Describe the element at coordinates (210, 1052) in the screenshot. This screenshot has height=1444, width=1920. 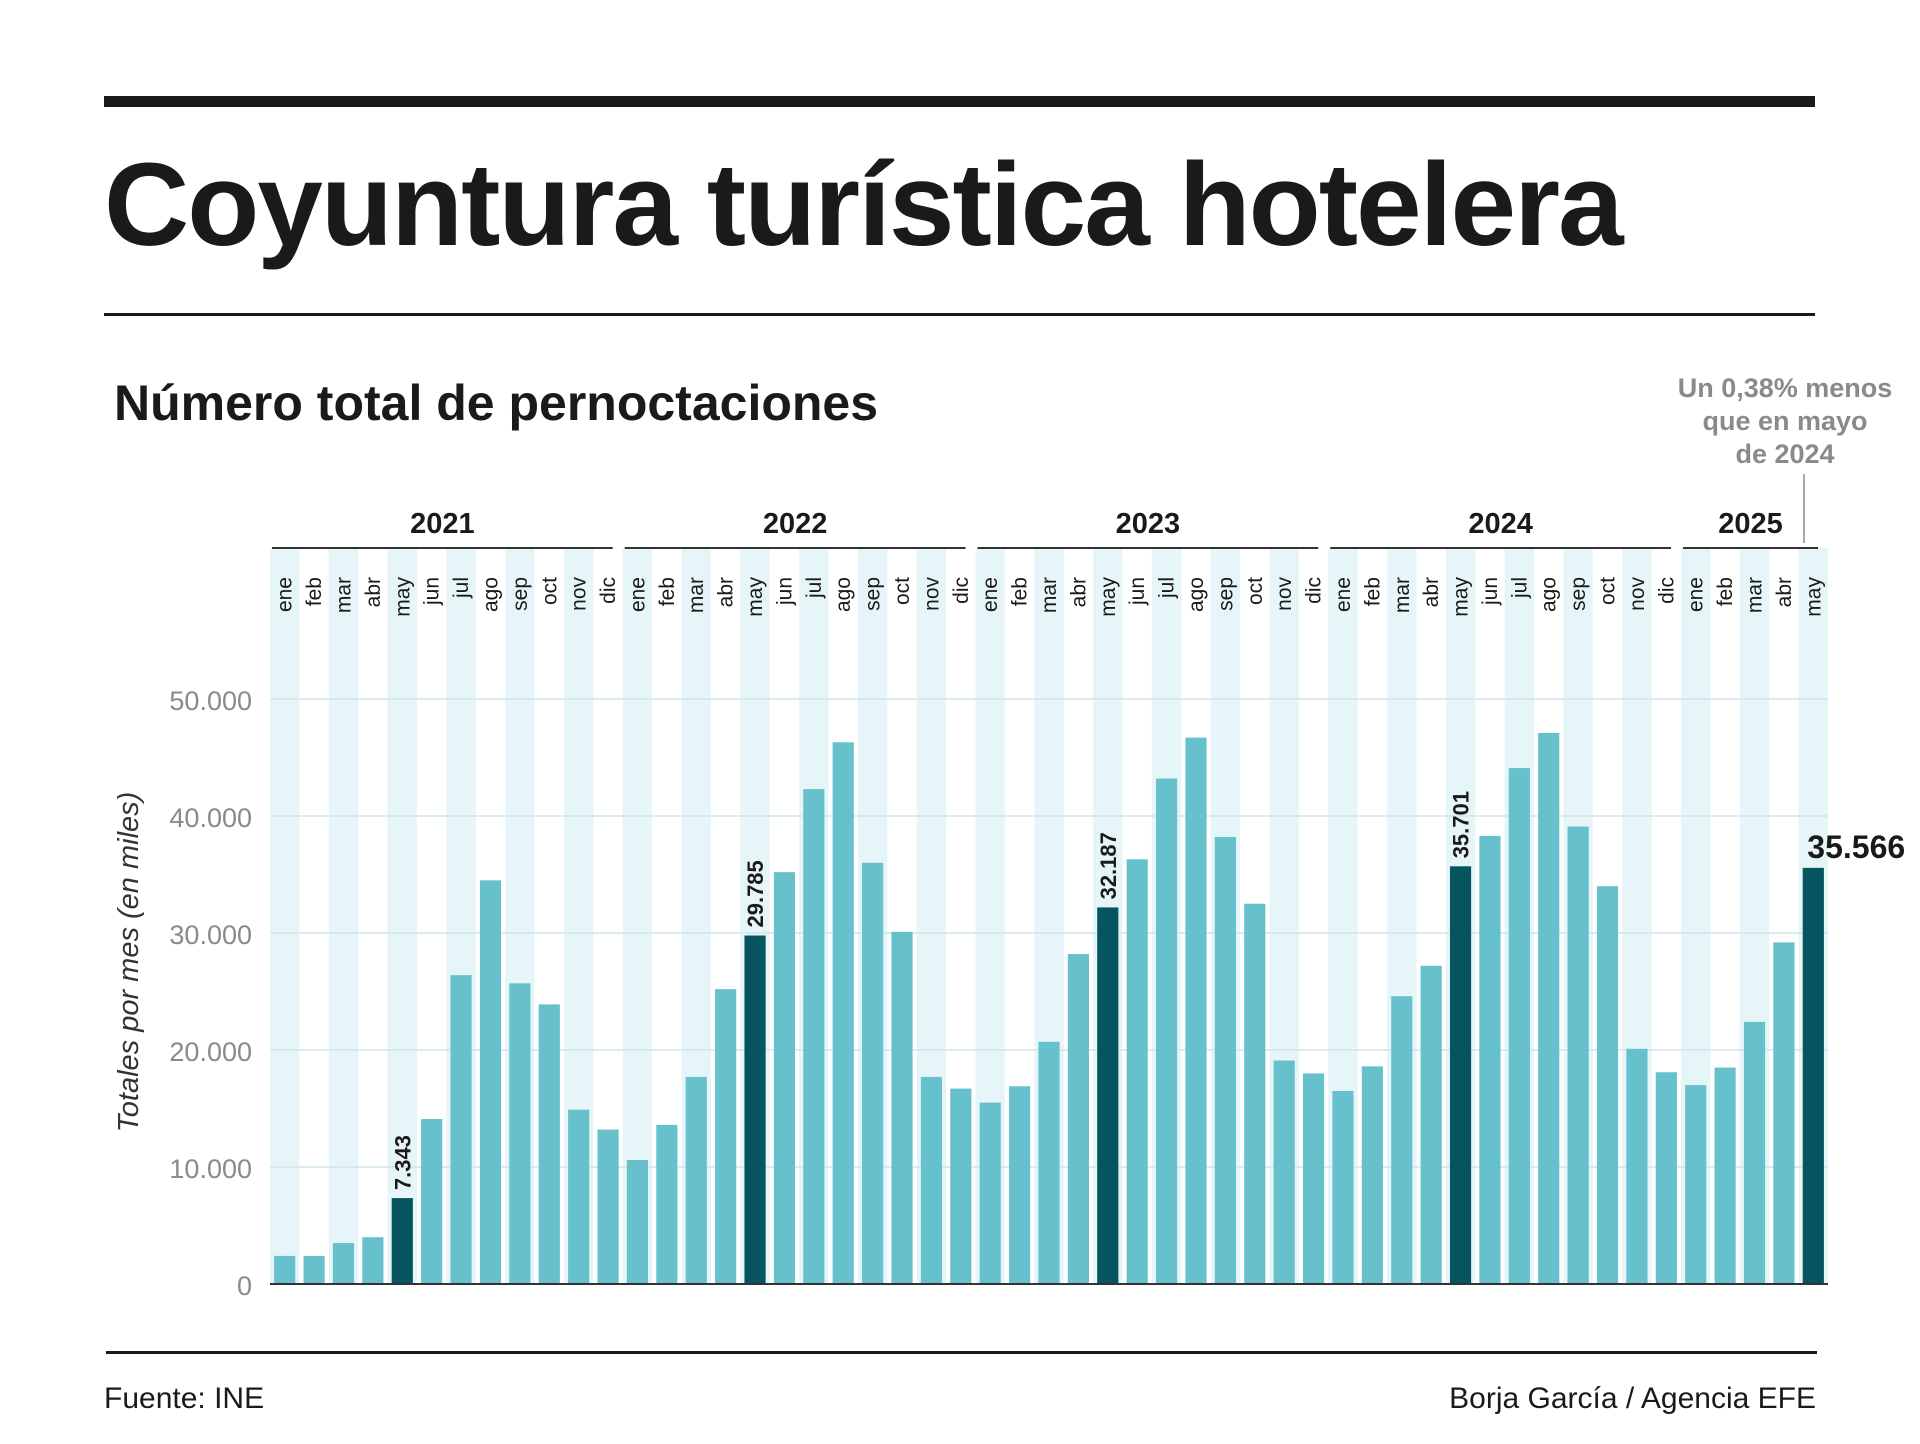
I see `y-tick-label: 20.000` at that location.